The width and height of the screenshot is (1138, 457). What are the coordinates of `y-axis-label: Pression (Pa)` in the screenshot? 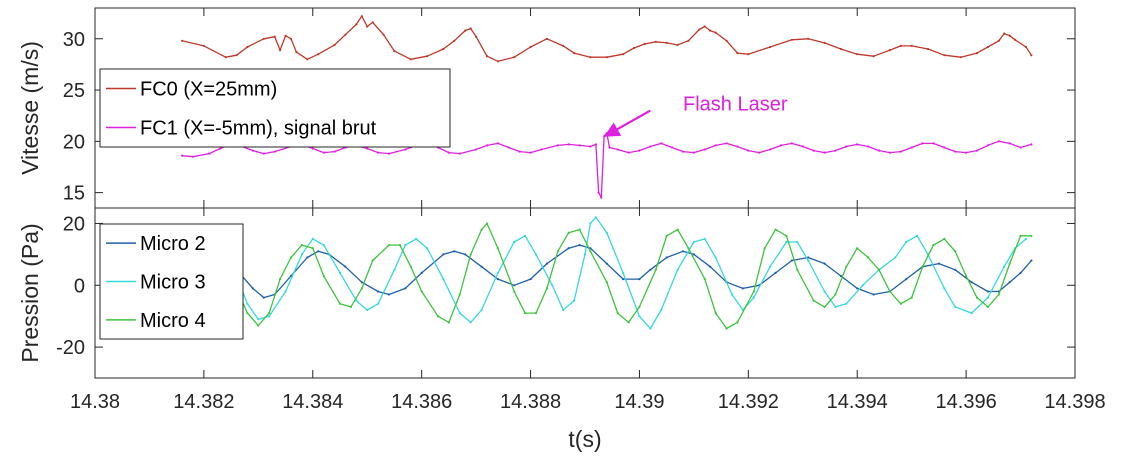 It's located at (30, 292).